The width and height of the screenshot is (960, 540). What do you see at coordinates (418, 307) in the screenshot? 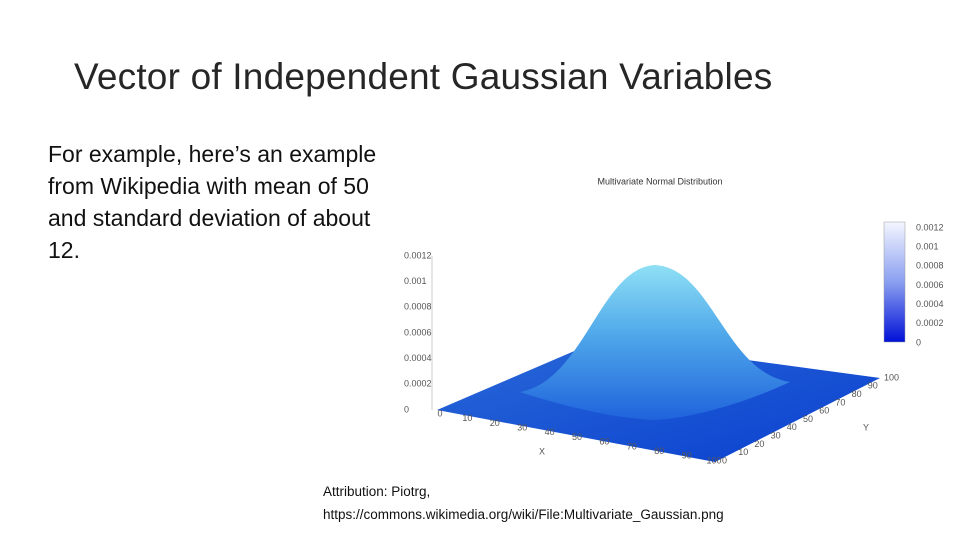
I see `z-tick-label: 0.0008` at bounding box center [418, 307].